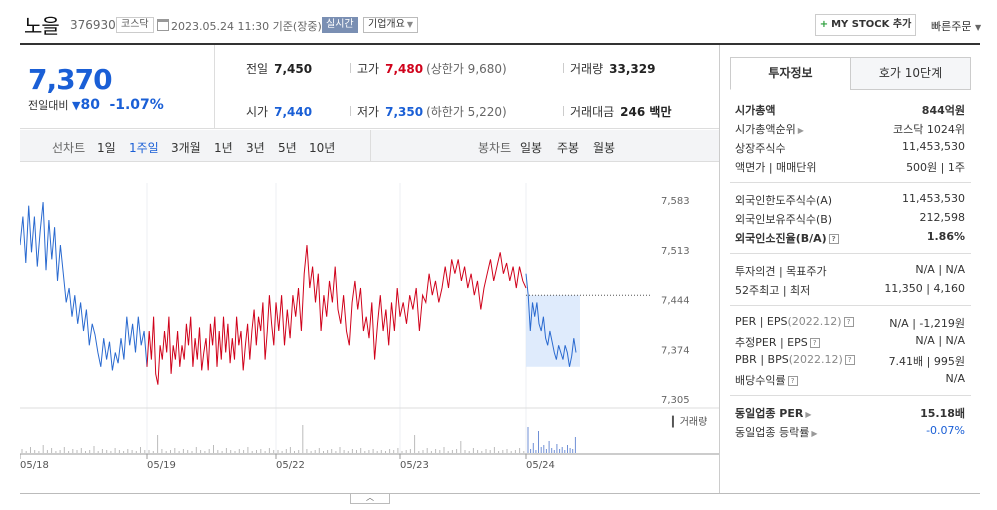  What do you see at coordinates (568, 148) in the screenshot?
I see `candle-weekly: 주봉` at bounding box center [568, 148].